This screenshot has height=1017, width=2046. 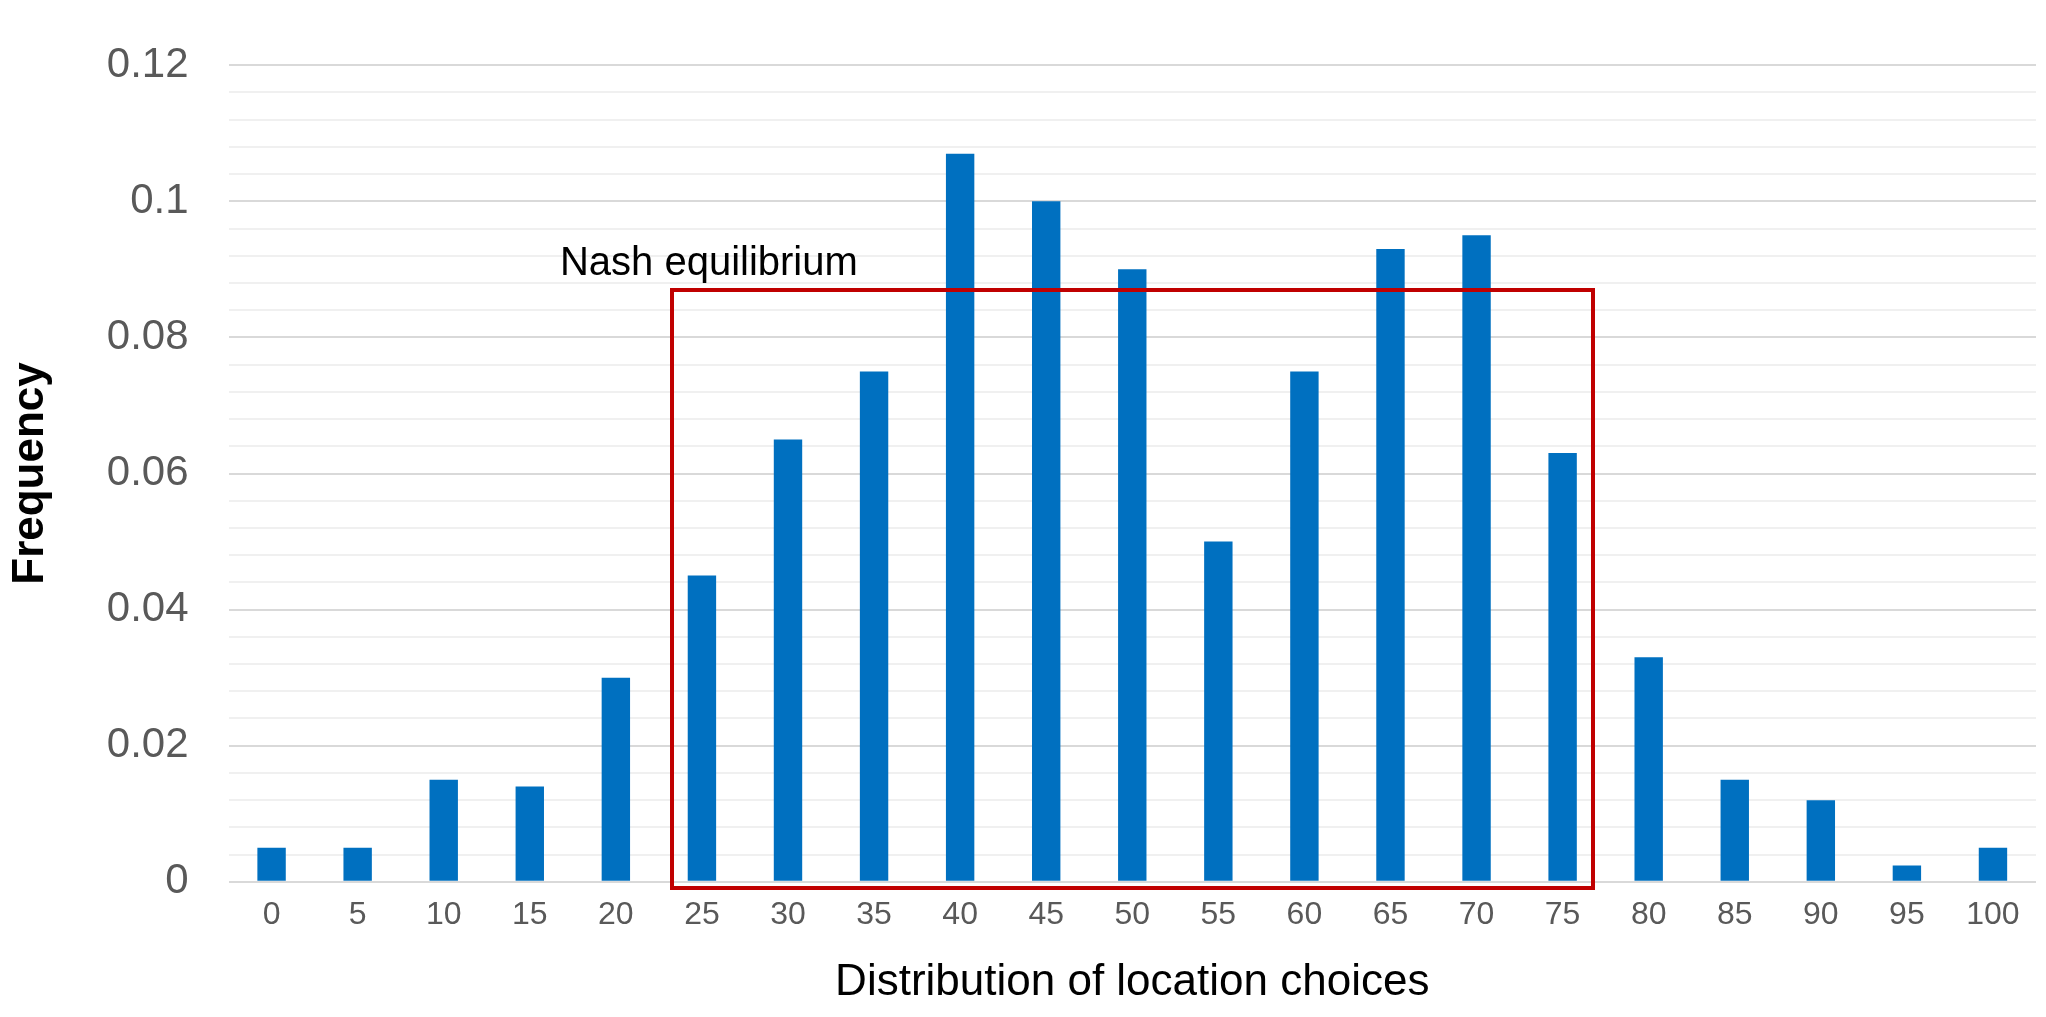 I want to click on x-tick-label: 70, so click(x=1476, y=912).